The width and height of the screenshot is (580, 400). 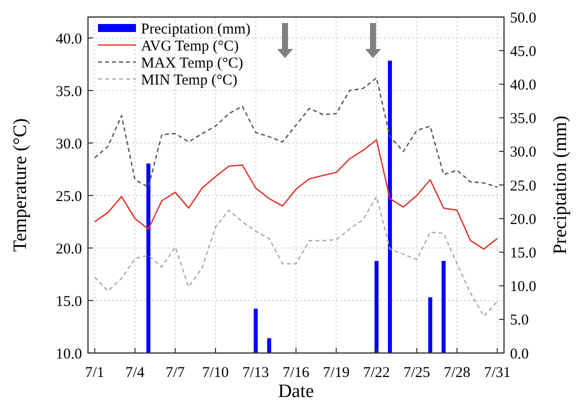 What do you see at coordinates (497, 373) in the screenshot?
I see `x-tick-label: 7/31` at bounding box center [497, 373].